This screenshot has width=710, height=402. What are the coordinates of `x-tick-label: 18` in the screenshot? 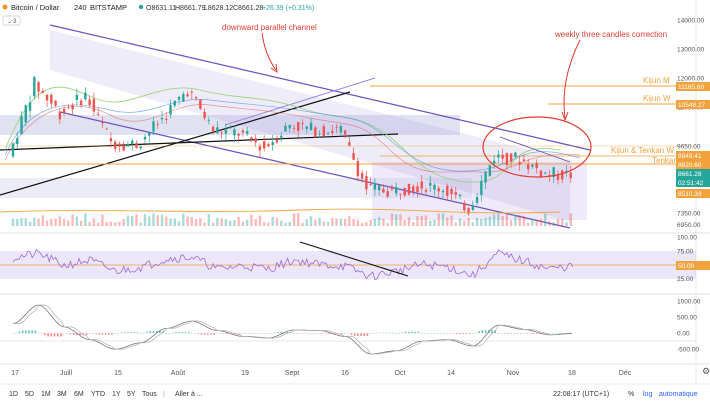 It's located at (572, 373).